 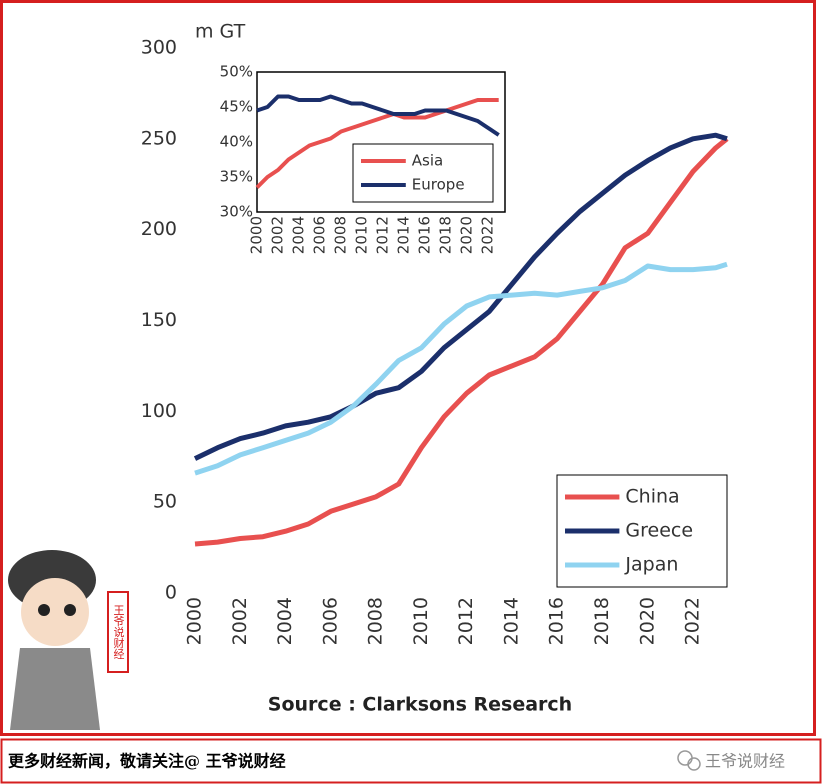 I want to click on footer-text: 更多财经新闻，敬请关注@ 王爷说财经, so click(x=147, y=761).